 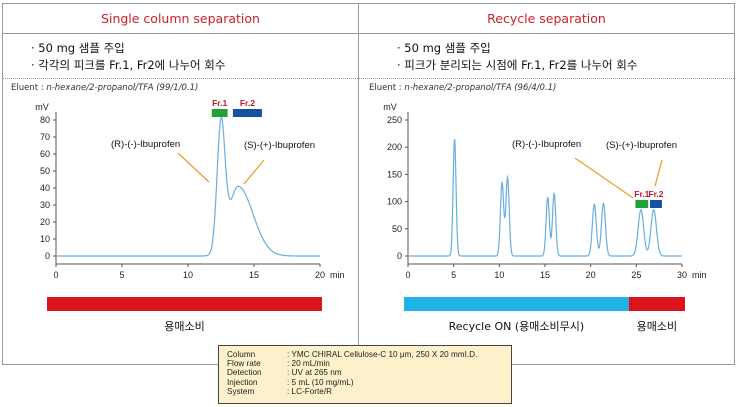 I want to click on x-tick-label: 25, so click(x=636, y=275).